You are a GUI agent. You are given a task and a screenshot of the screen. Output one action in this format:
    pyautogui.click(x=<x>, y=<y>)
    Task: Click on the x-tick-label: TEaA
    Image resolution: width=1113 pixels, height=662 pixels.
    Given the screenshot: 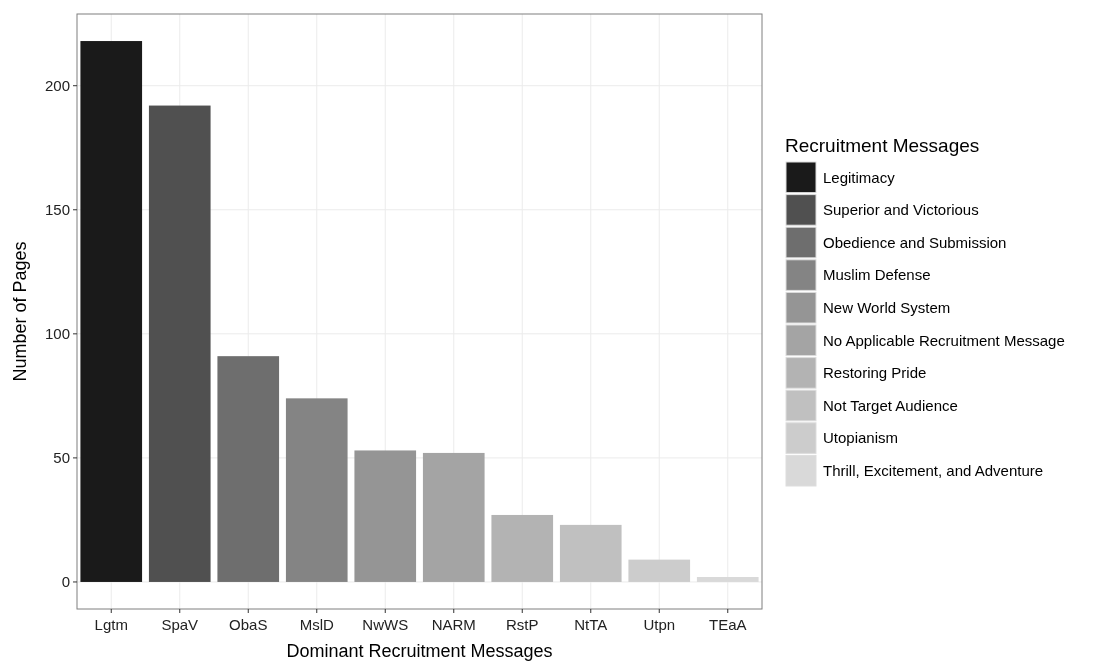 What is the action you would take?
    pyautogui.click(x=727, y=624)
    